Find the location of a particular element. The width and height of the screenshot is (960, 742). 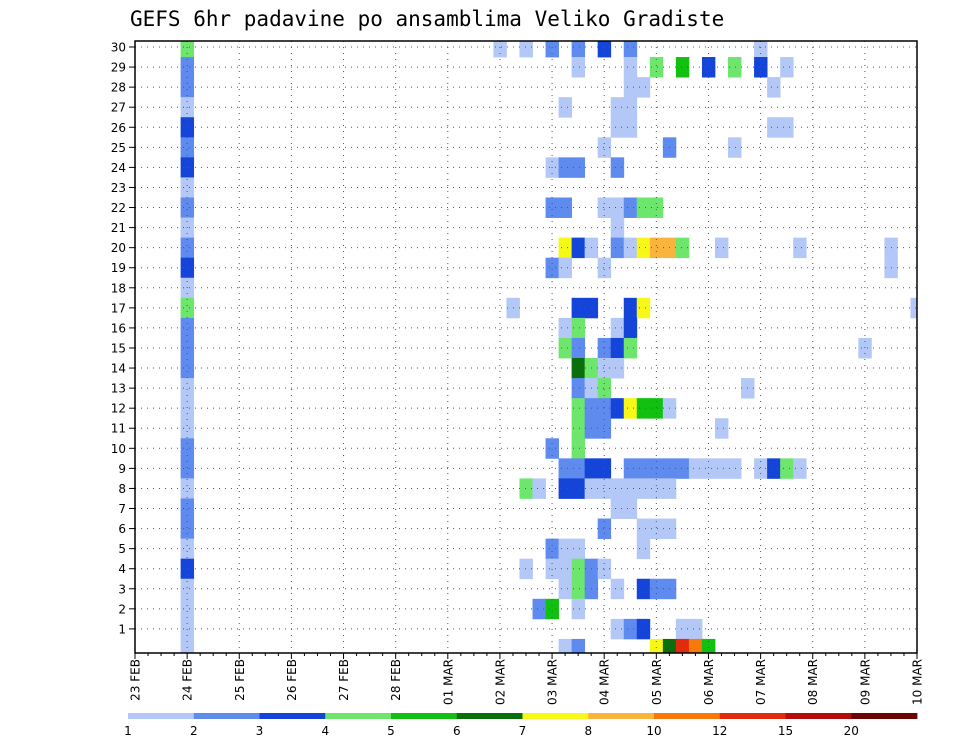

y-tick-label: 29 is located at coordinates (118, 68).